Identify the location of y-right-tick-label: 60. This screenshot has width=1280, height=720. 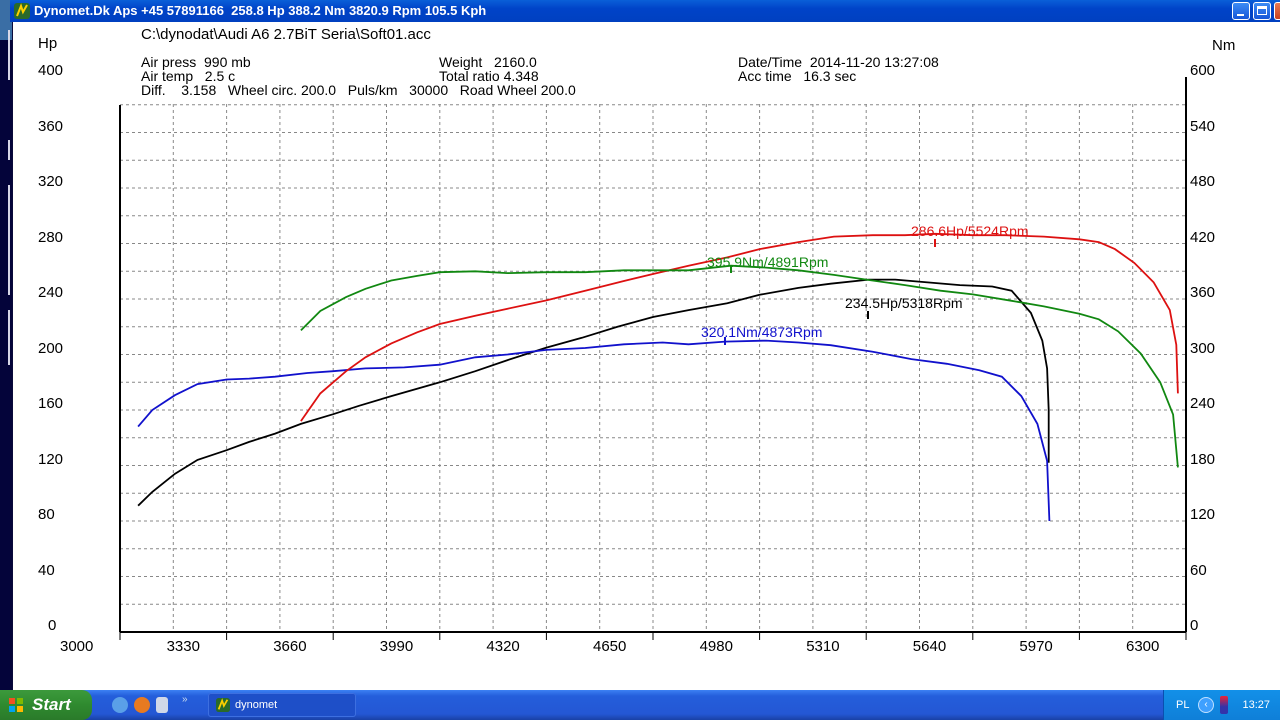
(1198, 570).